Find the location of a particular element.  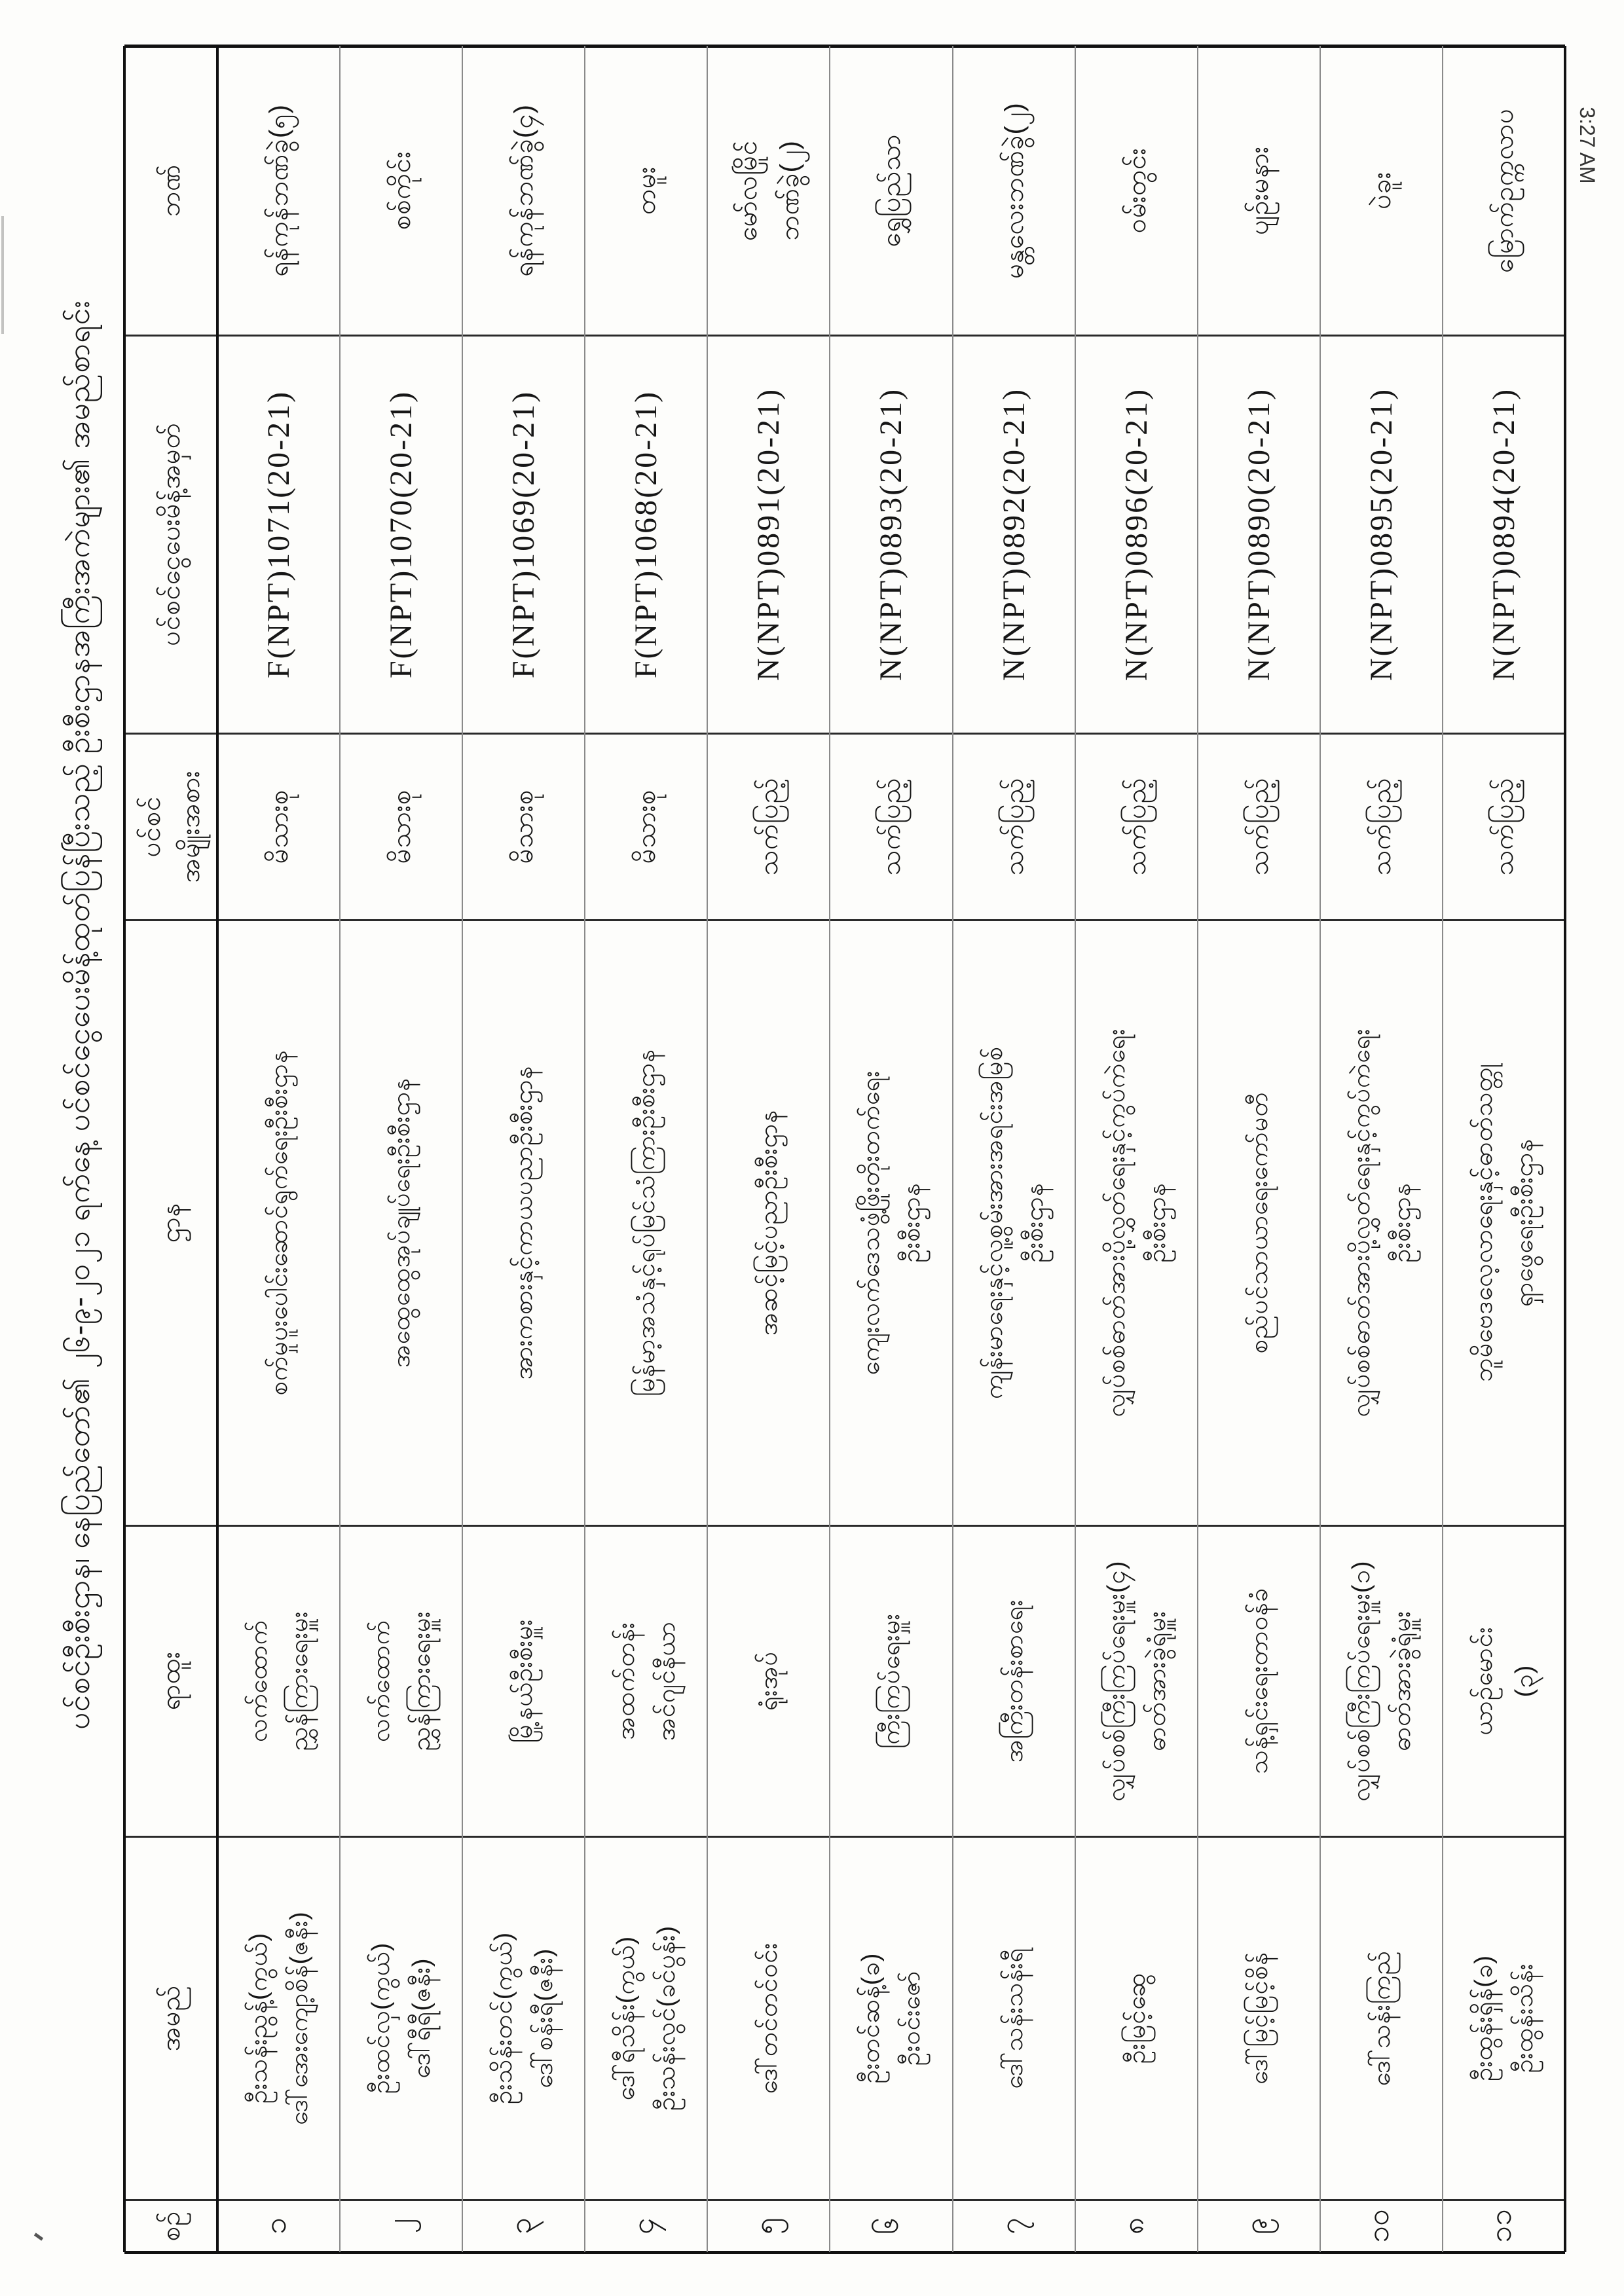

cell-name: ဒေါ်သန်းကြည် is located at coordinates (1381, 2018).